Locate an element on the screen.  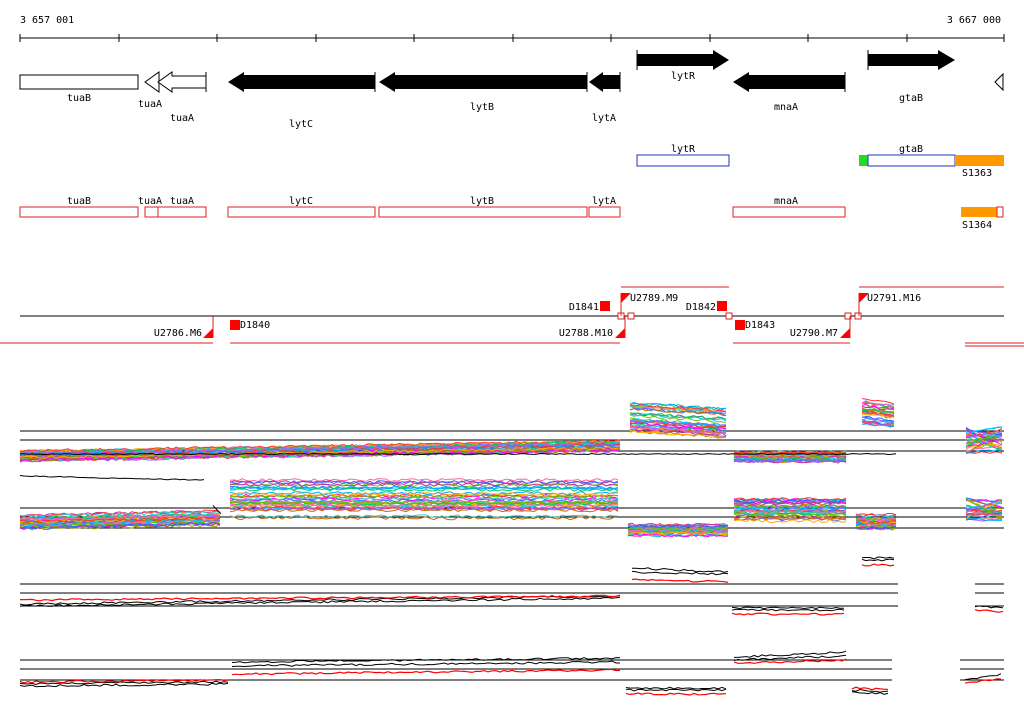
feature-u2789-m9 is located at coordinates (626, 298).